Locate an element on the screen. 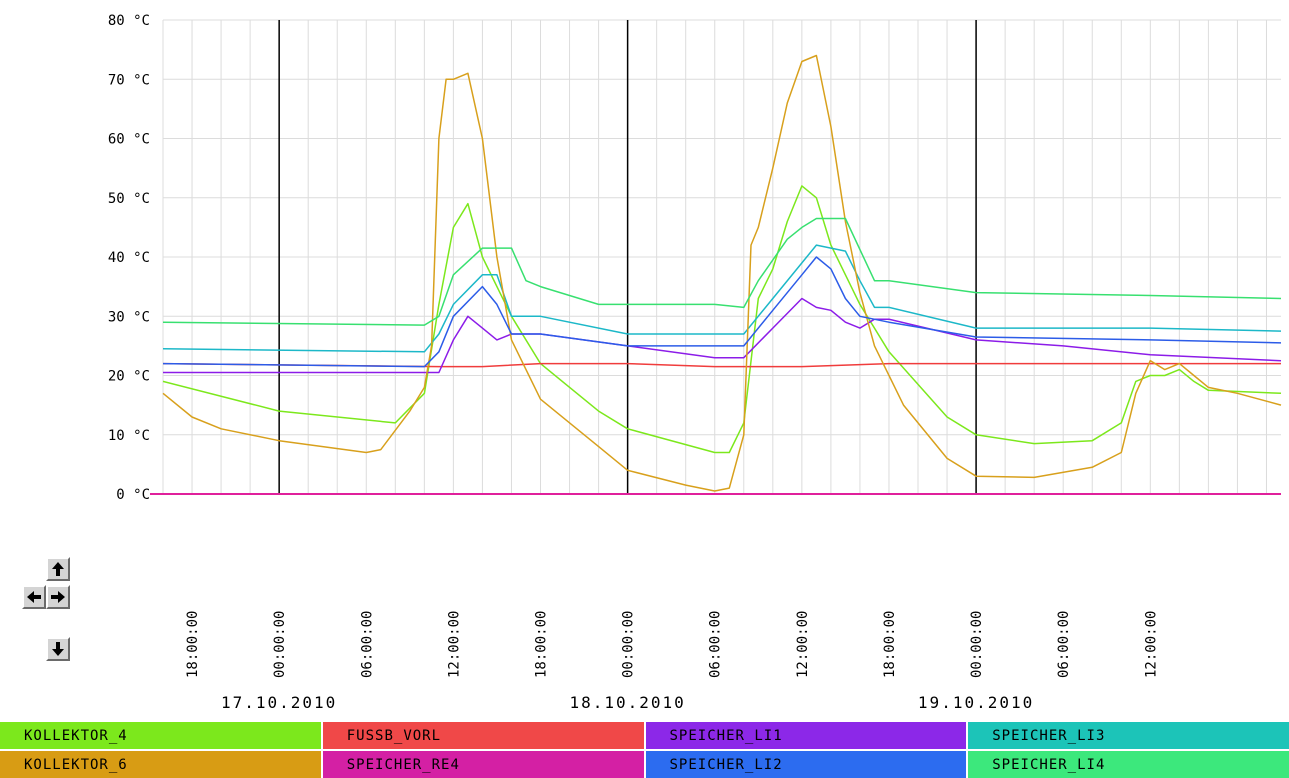 The image size is (1289, 778). legend-label: KOLLEKTOR_4 is located at coordinates (76, 735).